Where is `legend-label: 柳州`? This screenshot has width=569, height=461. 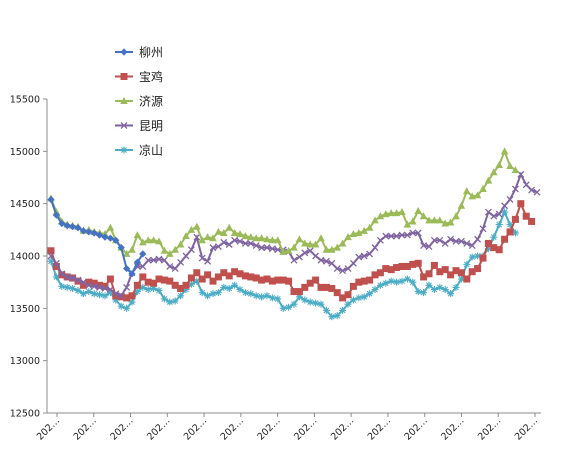
legend-label: 柳州 is located at coordinates (151, 53).